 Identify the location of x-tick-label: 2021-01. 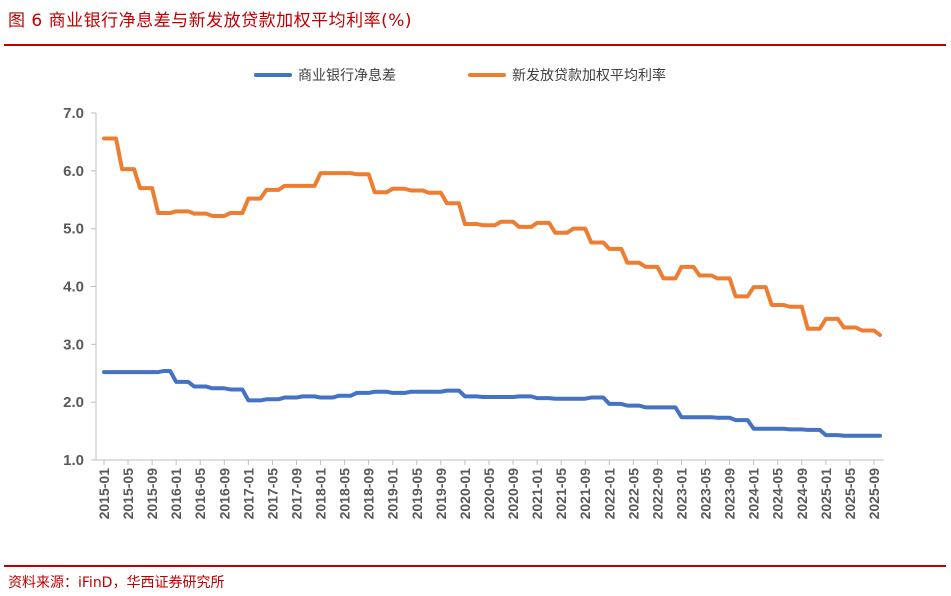
(537, 494).